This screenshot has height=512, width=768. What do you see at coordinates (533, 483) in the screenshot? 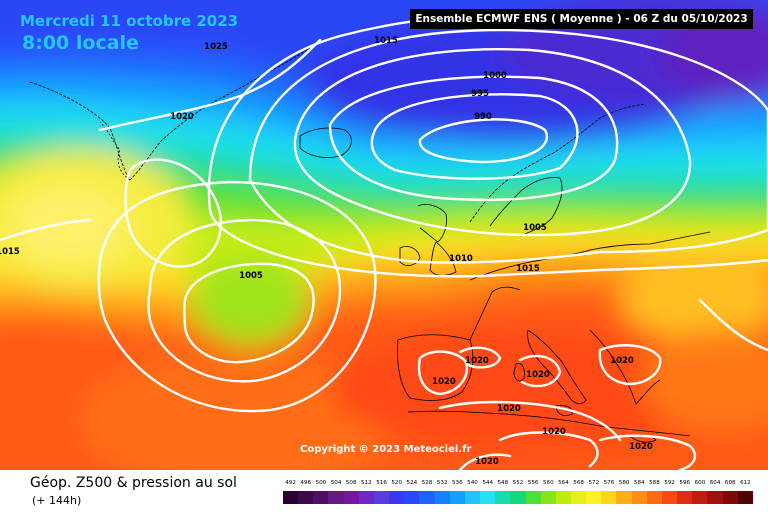
I see `color-scale-label: 556` at bounding box center [533, 483].